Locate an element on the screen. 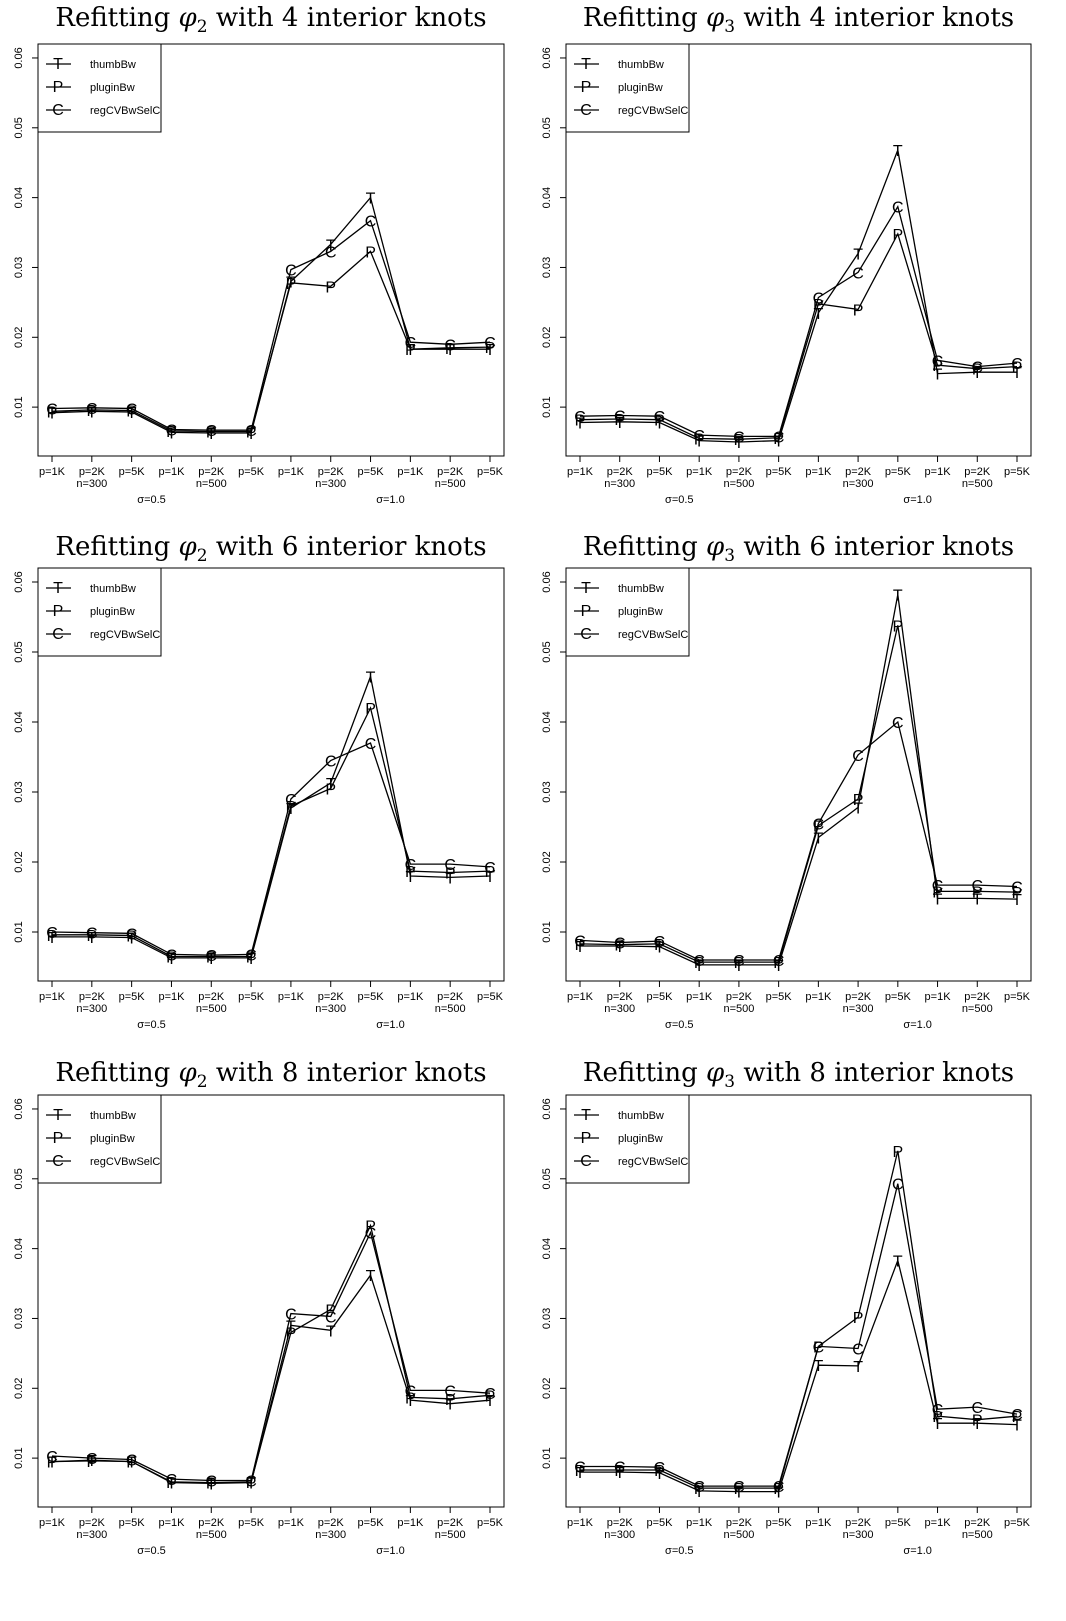 Image resolution: width=1066 pixels, height=1621 pixels. chart-title-prefix: Refitting is located at coordinates (644, 547).